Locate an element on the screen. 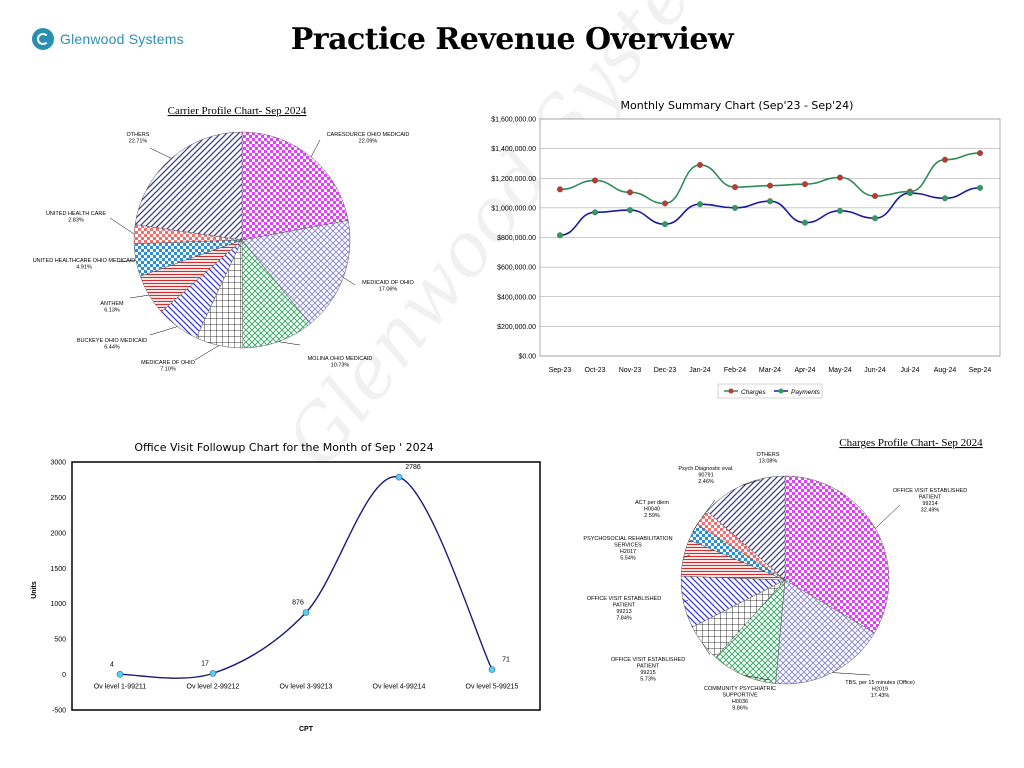  slice-label: 99215 is located at coordinates (647, 673).